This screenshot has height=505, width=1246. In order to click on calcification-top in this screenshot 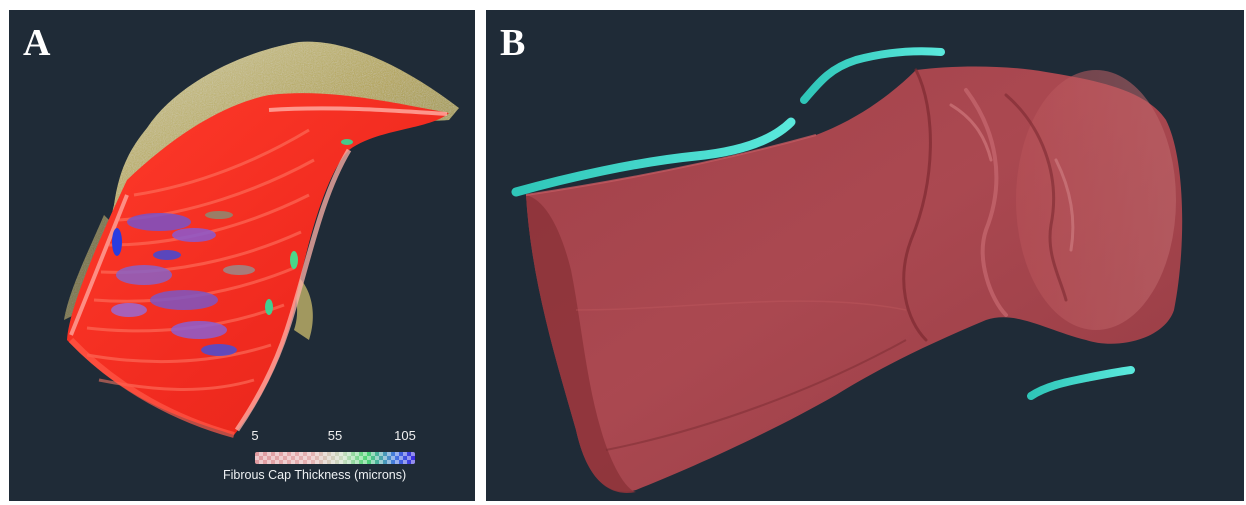, I will do `click(872, 75)`.